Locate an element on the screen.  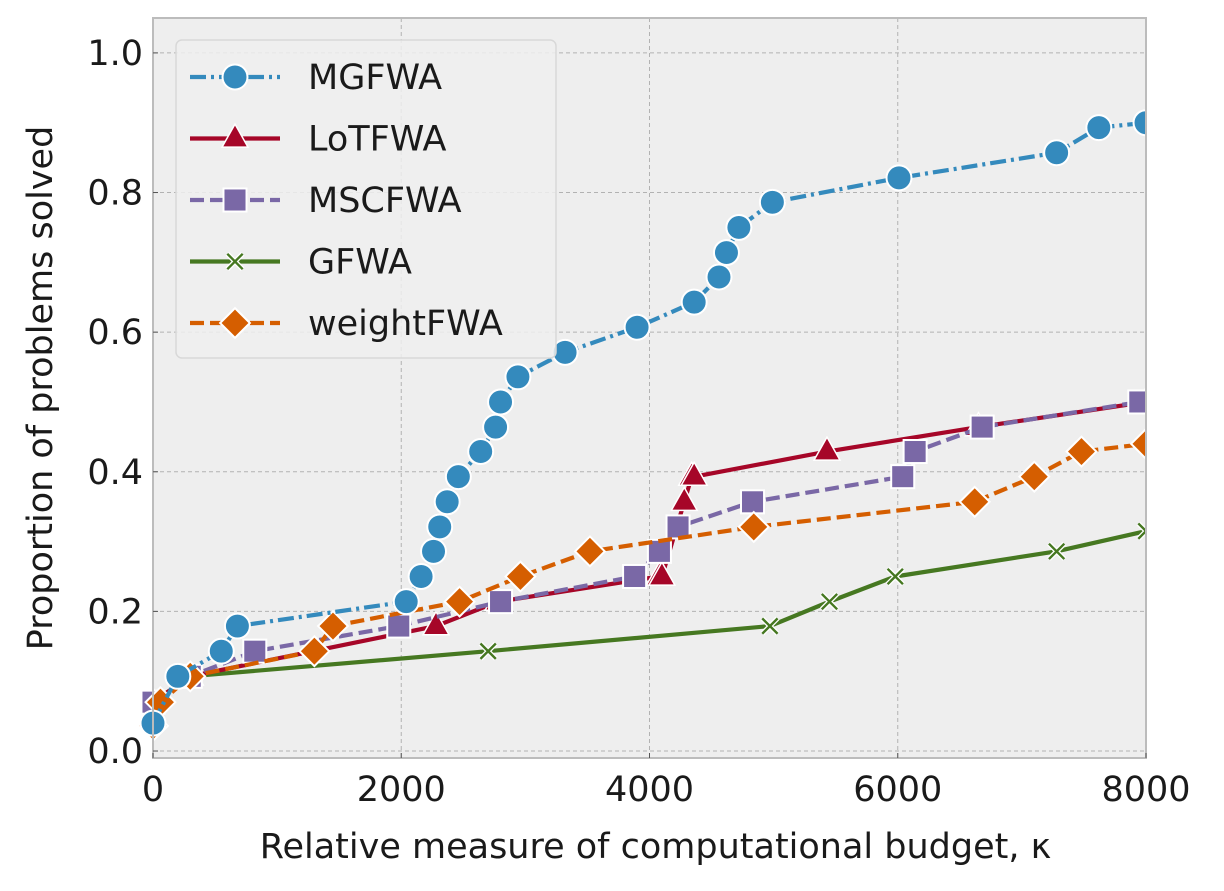
y-tick-label: 0.8 is located at coordinates (115, 194).